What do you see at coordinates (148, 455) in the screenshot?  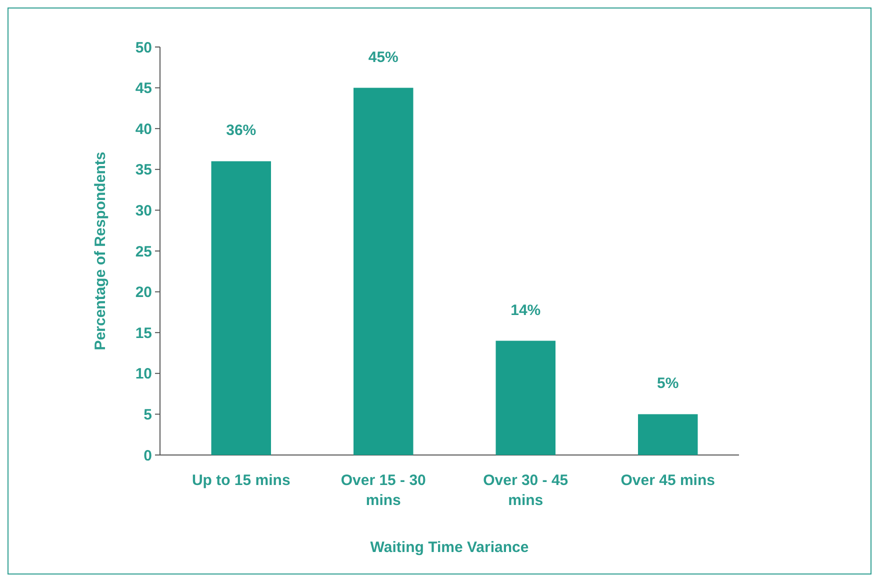 I see `y-tick-label: 0` at bounding box center [148, 455].